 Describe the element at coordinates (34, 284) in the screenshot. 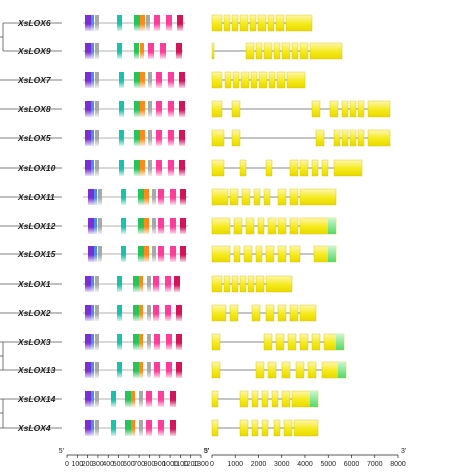

I see `gene-label: XsLOX1` at that location.